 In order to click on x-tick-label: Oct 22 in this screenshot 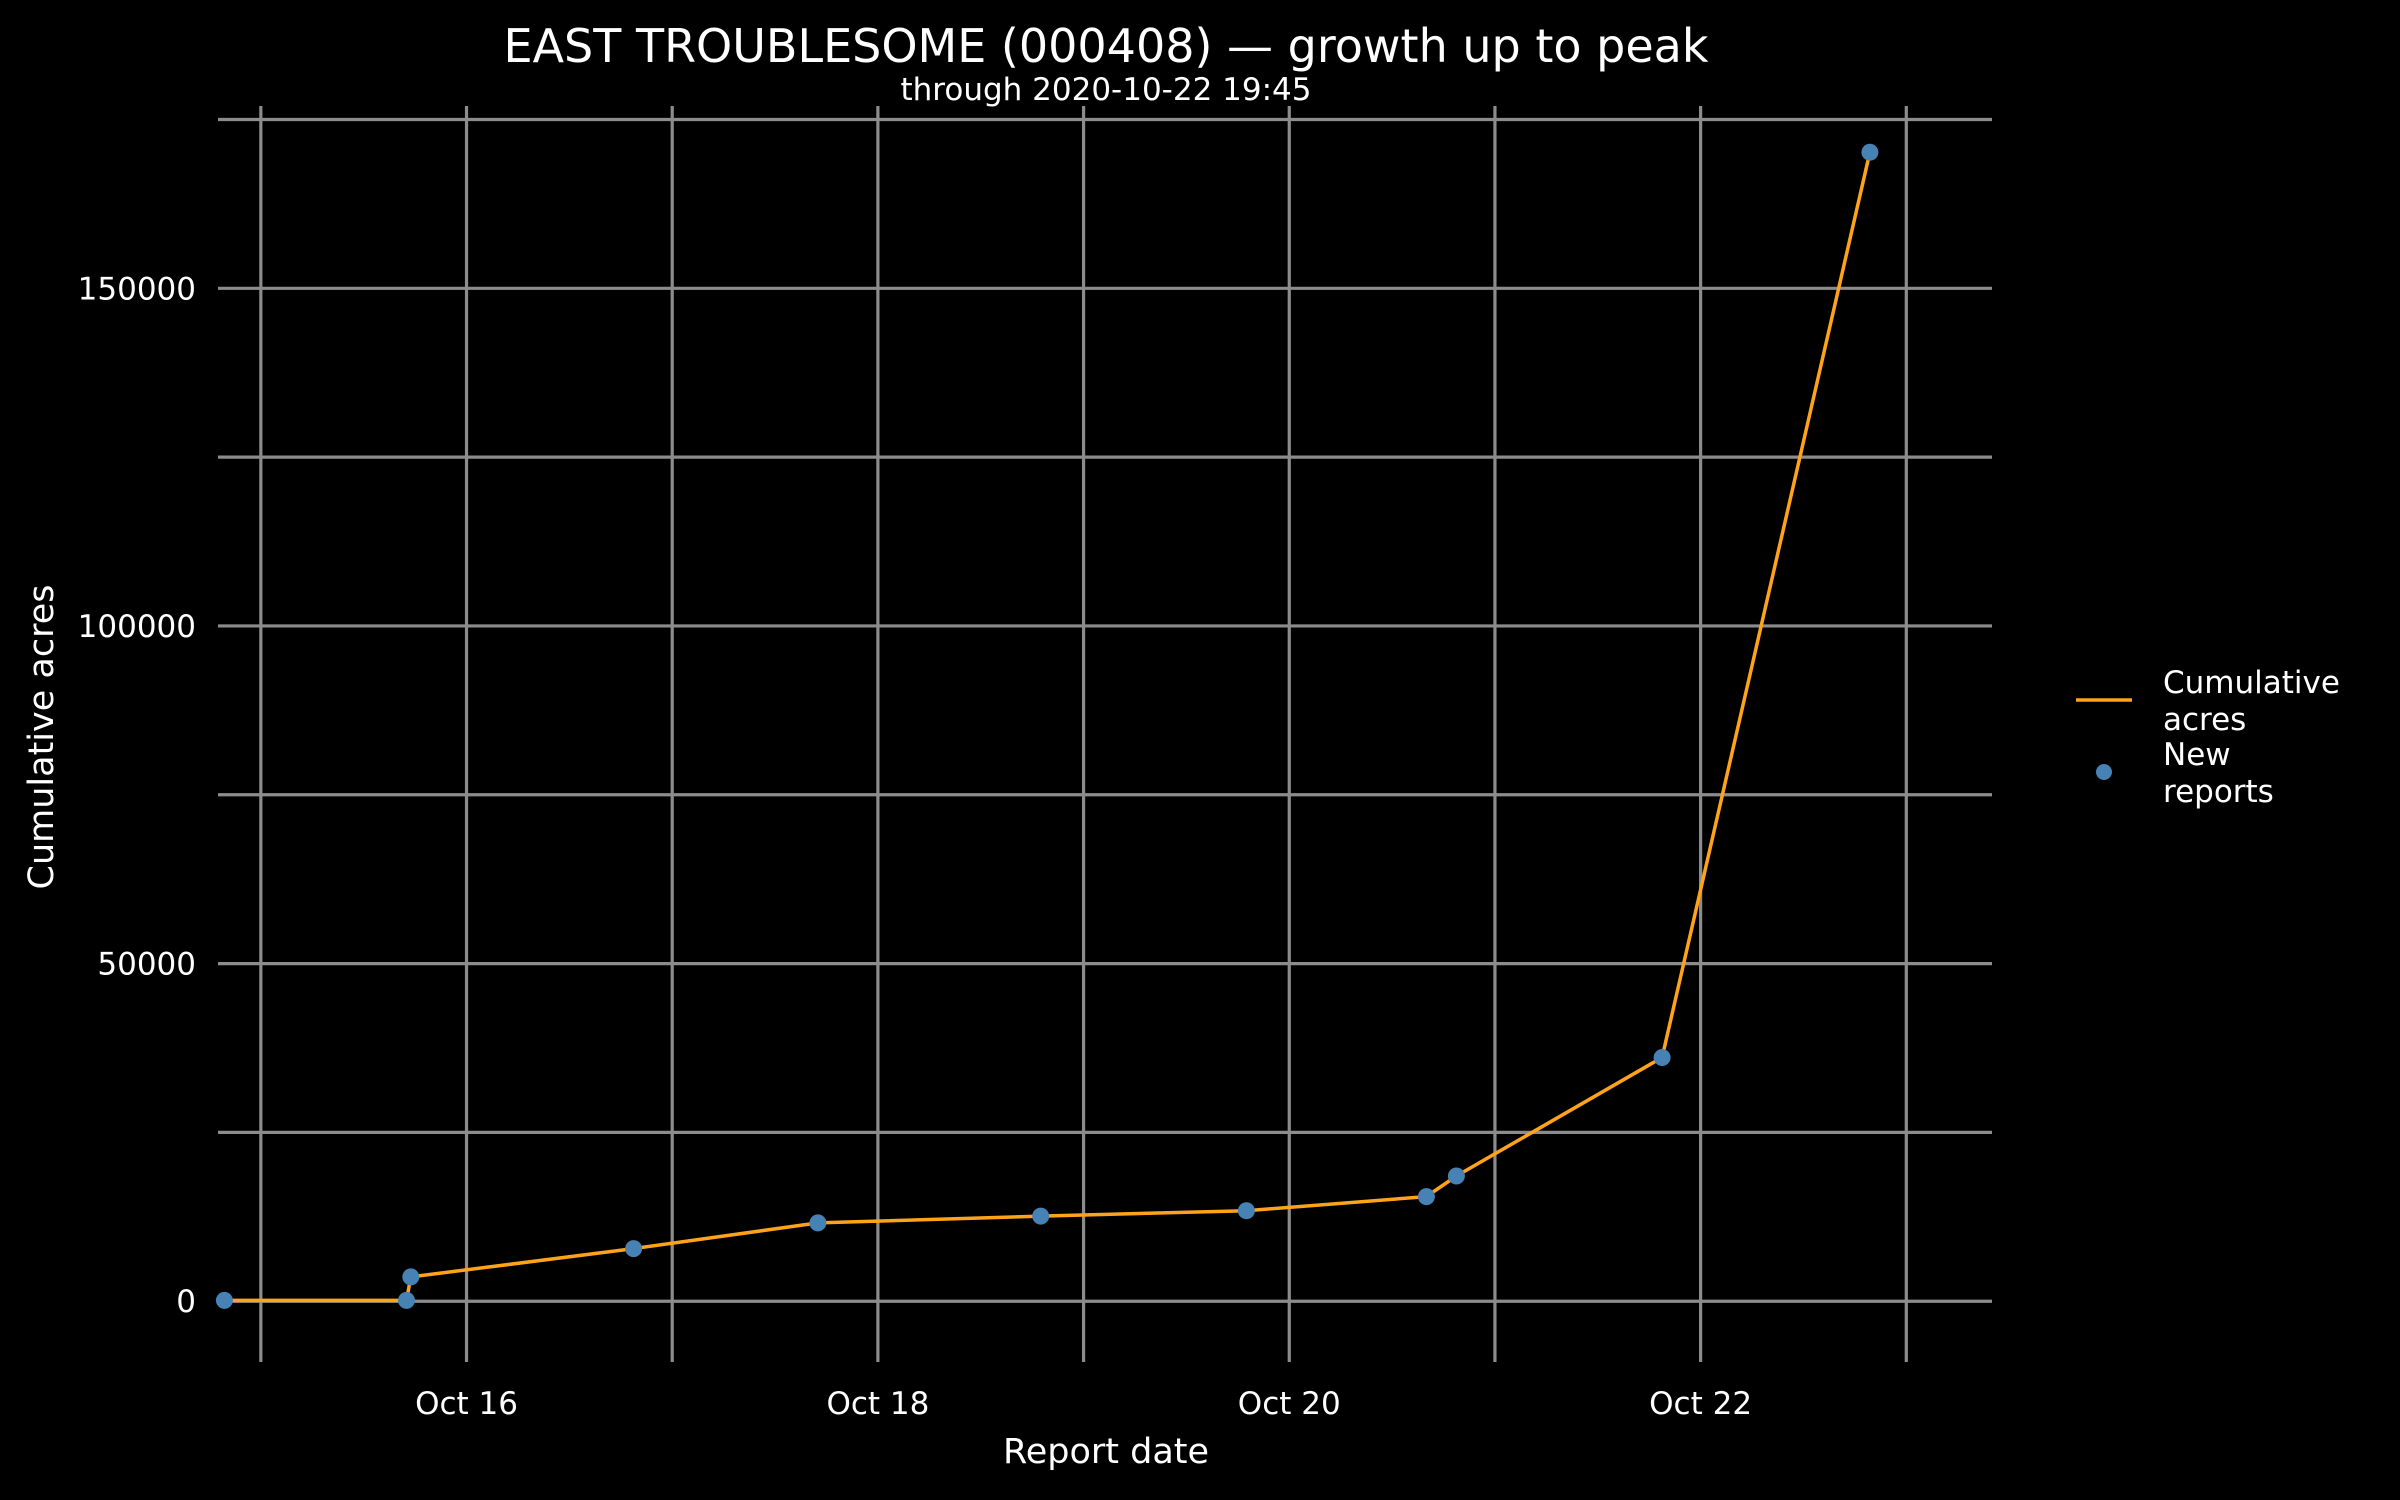, I will do `click(1700, 1404)`.